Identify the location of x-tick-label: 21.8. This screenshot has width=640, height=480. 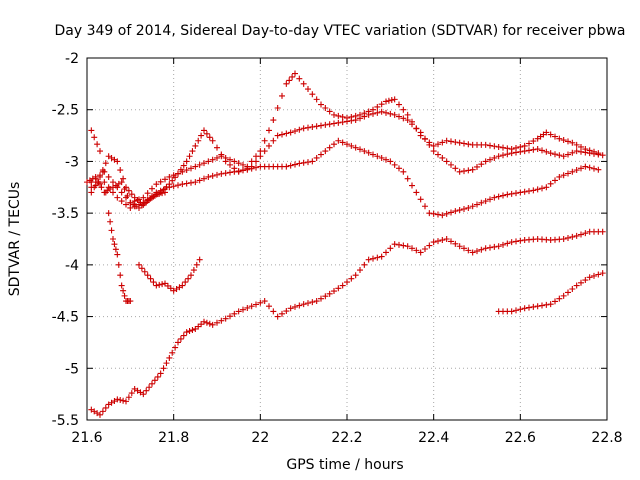
(173, 438).